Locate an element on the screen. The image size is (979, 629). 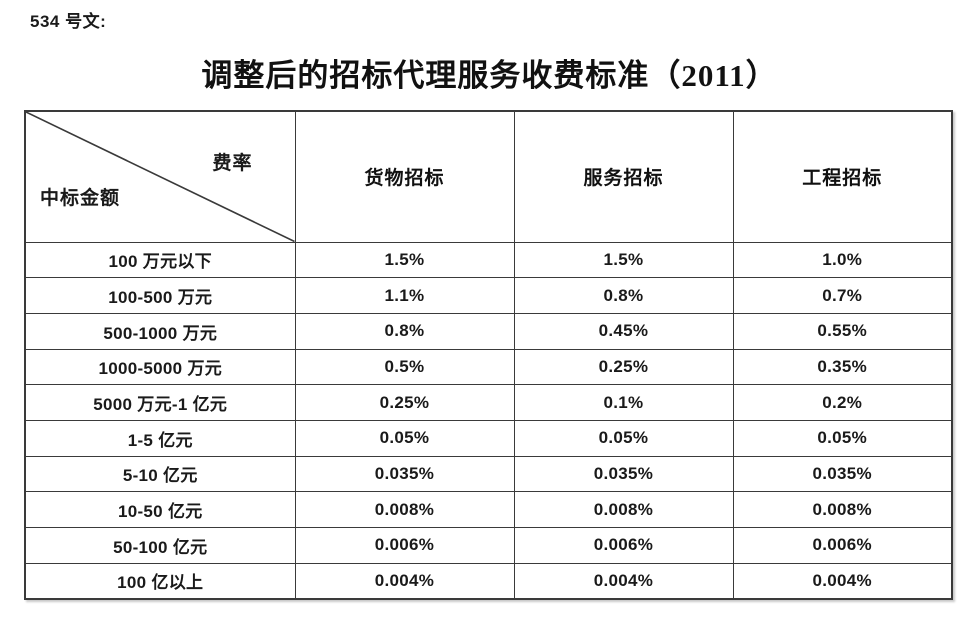
corner-header-cell: 费率 中标金额 is located at coordinates (160, 176).